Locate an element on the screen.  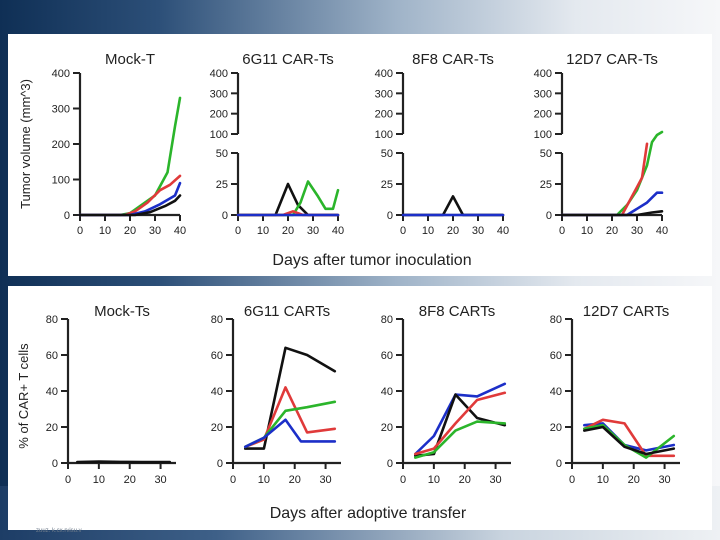
top-y-axis-label: Tumor volume (mm^3) is located at coordinates (25, 144).